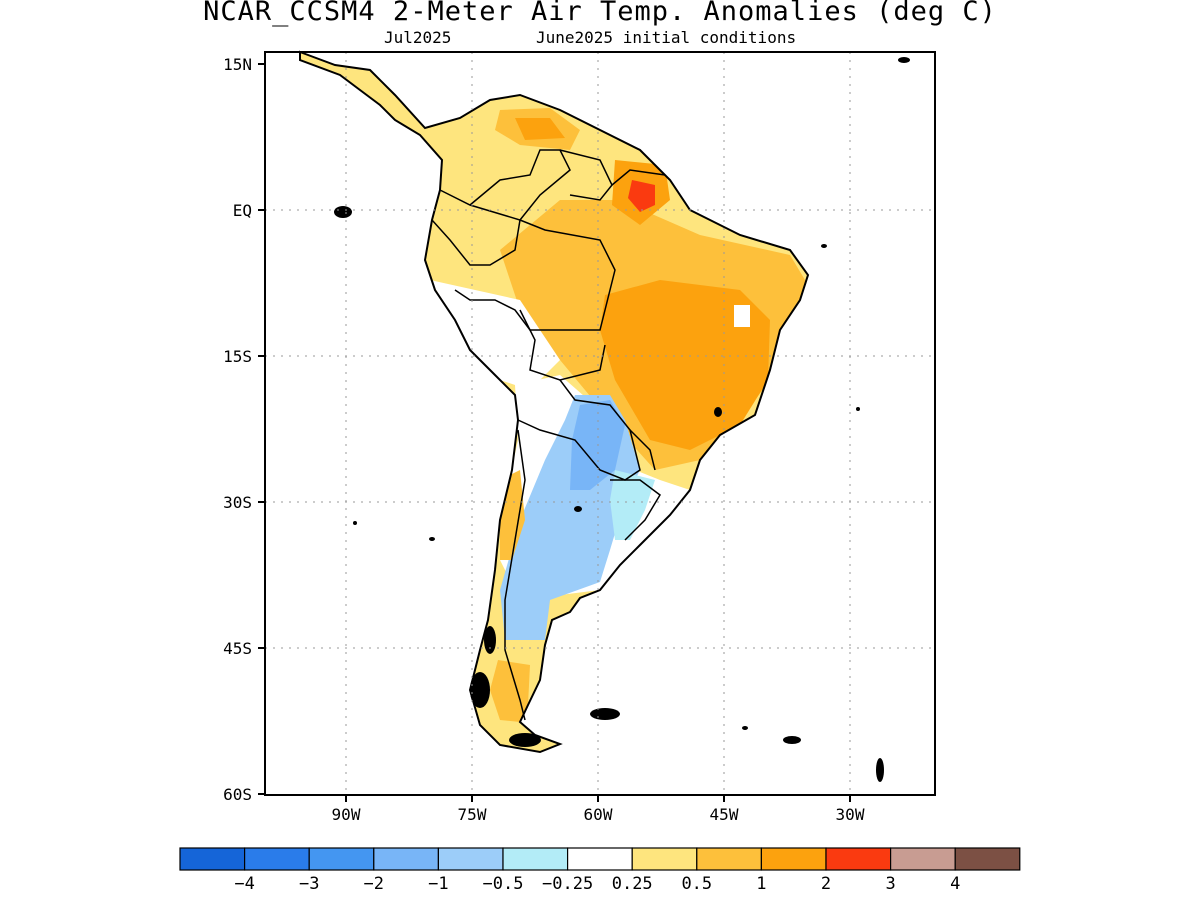 The image size is (1200, 900). What do you see at coordinates (598, 814) in the screenshot?
I see `lon-label-60w: 60W` at bounding box center [598, 814].